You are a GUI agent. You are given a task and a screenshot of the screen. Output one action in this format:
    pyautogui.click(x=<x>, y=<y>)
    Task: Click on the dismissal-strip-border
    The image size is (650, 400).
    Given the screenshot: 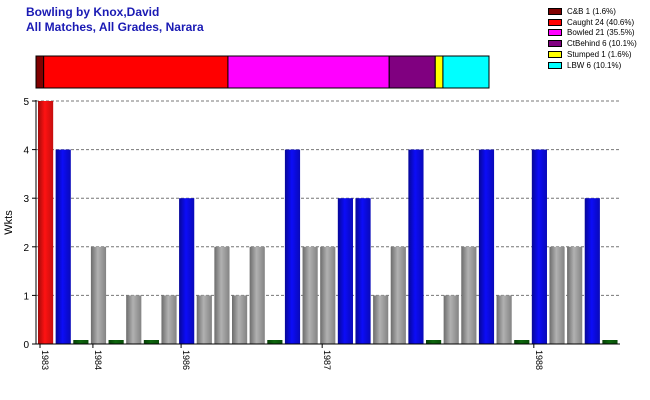 What is the action you would take?
    pyautogui.click(x=262, y=72)
    